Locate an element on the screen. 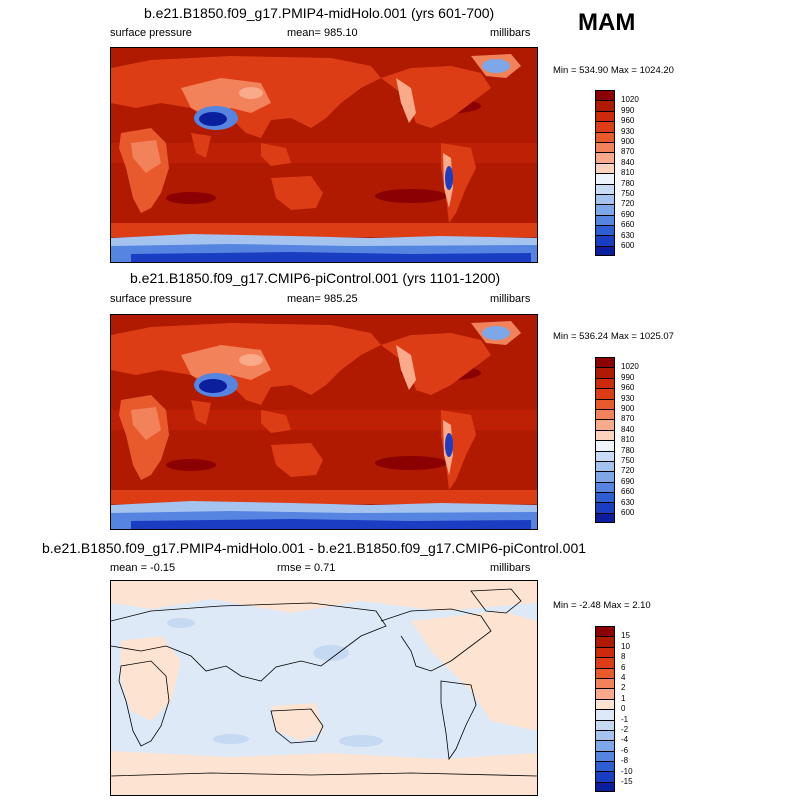  panel2-map-field is located at coordinates (324, 422).